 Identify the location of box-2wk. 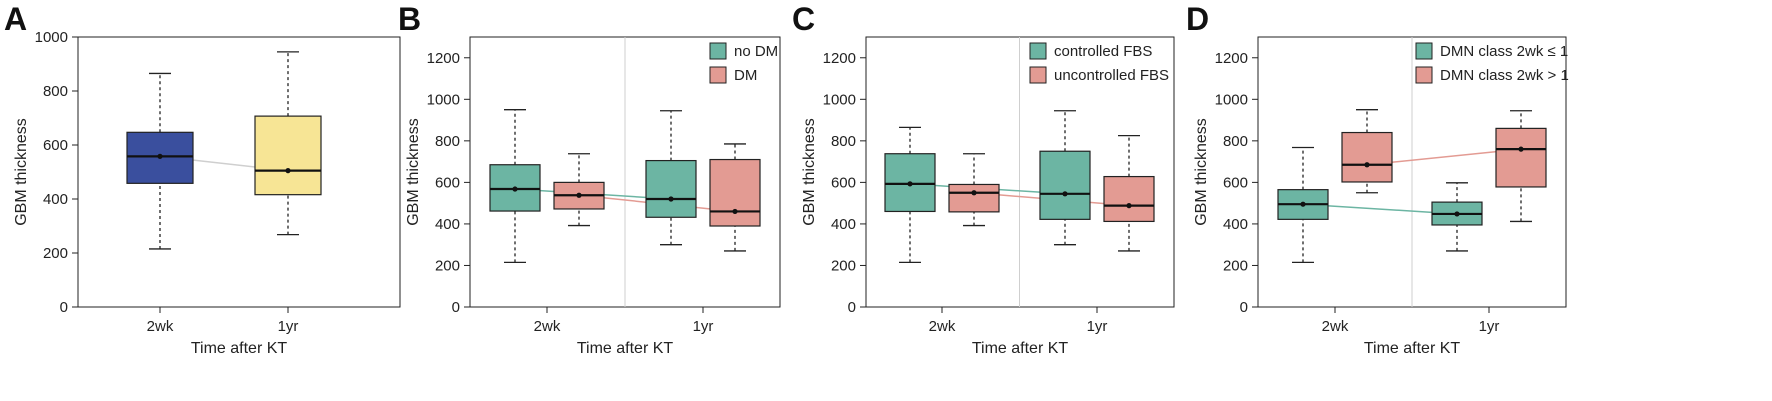
(160, 161).